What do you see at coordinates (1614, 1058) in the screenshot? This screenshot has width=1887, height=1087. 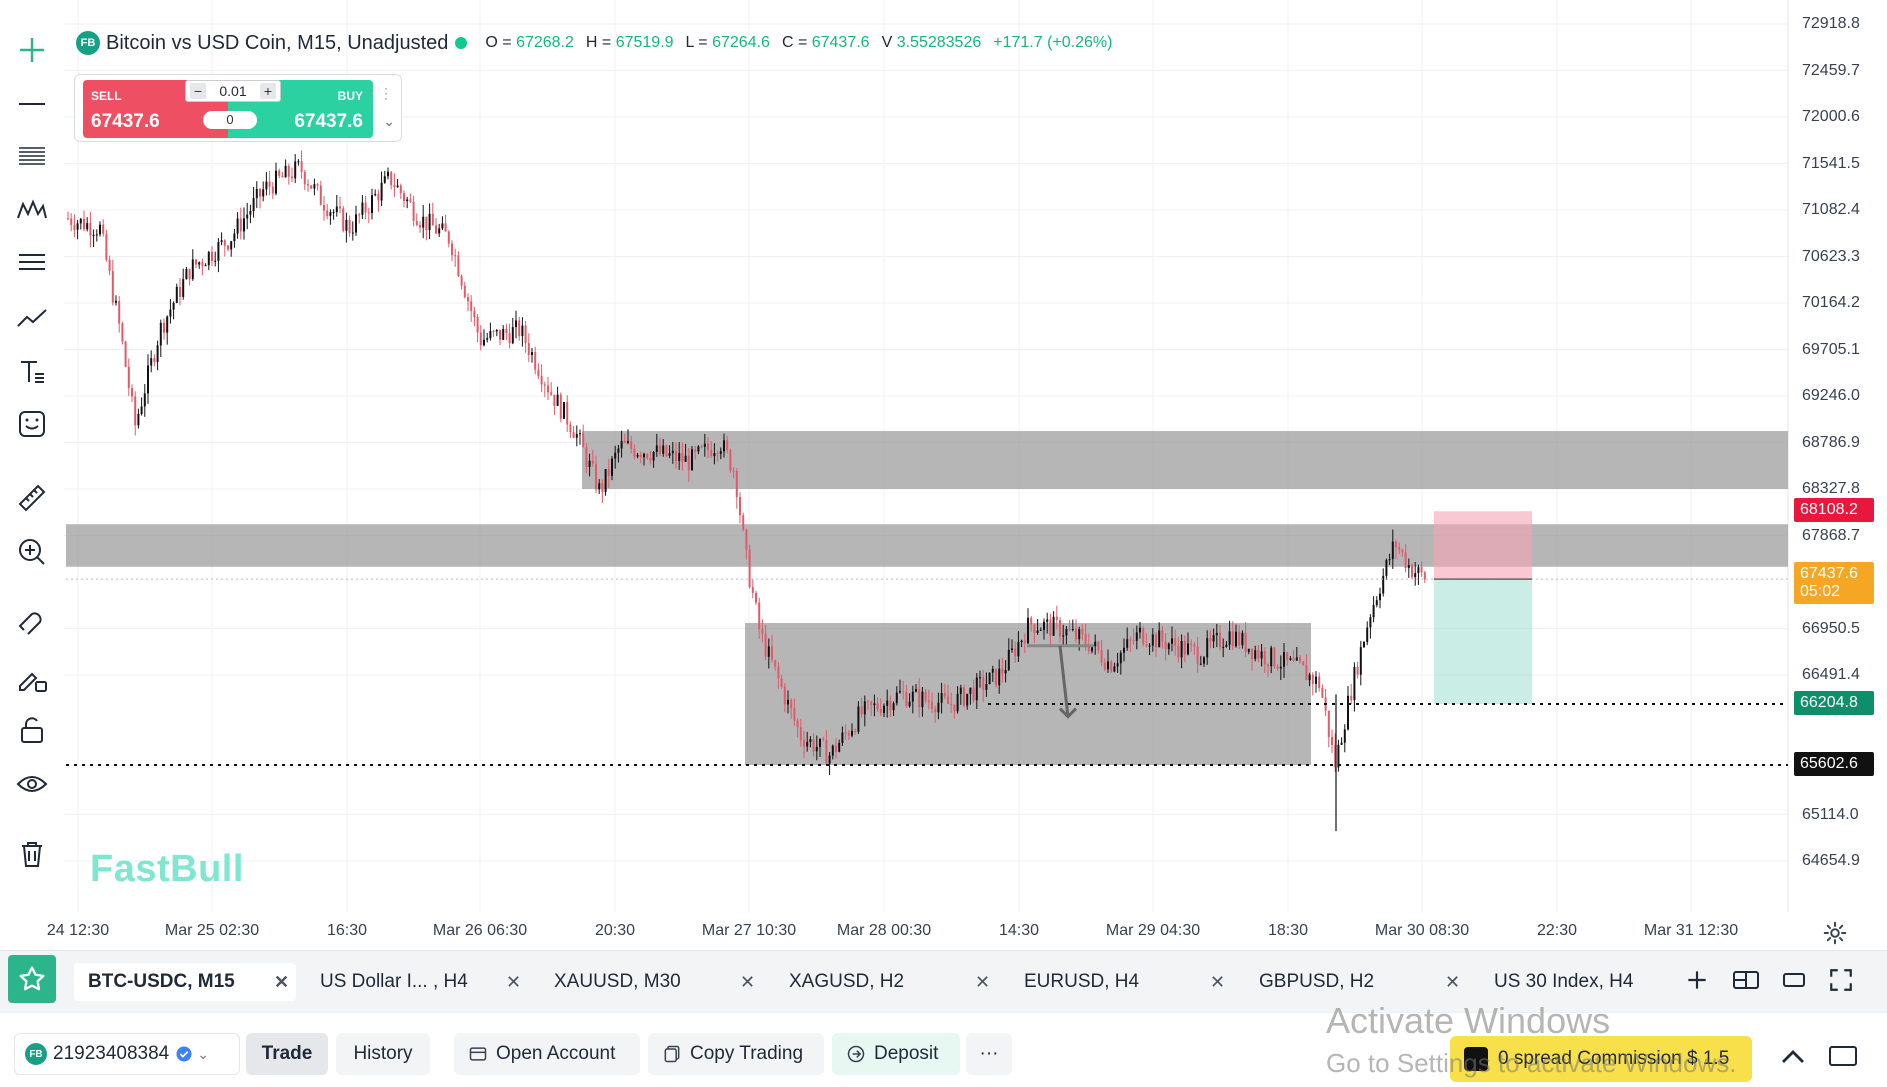 I see `promo-text: 0 spread Commission $ 1.5` at bounding box center [1614, 1058].